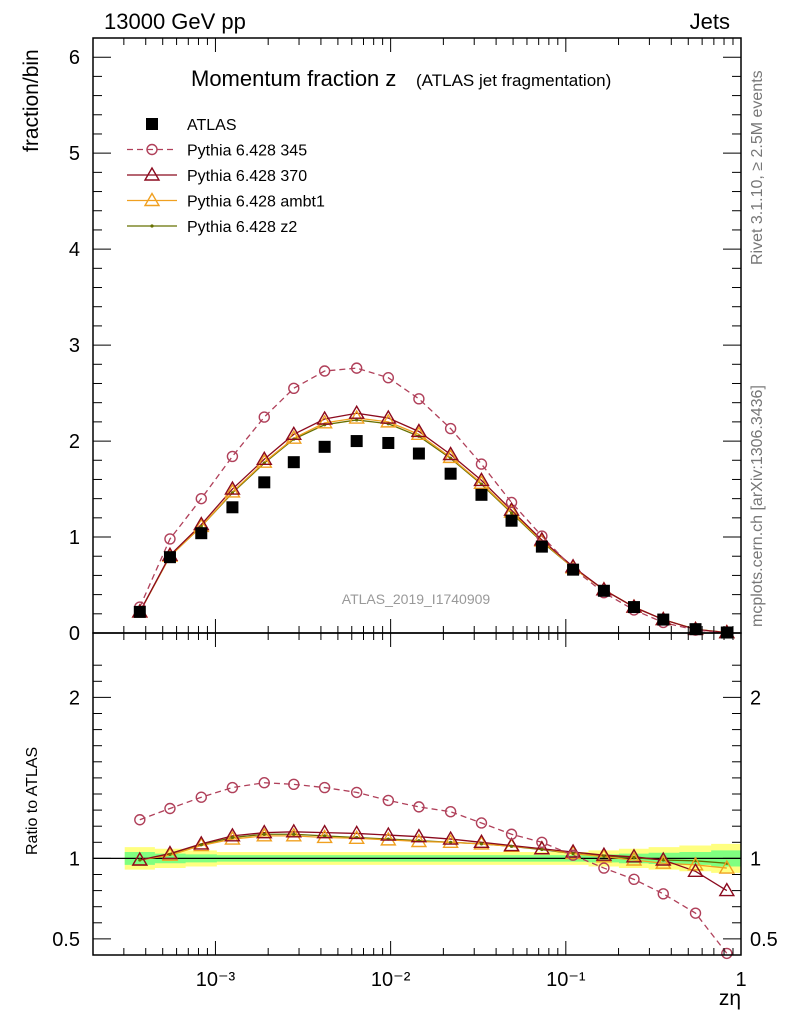 The image size is (786, 1024). Describe the element at coordinates (152, 226) in the screenshot. I see `legend-marker-pythia-6-428-z2` at that location.